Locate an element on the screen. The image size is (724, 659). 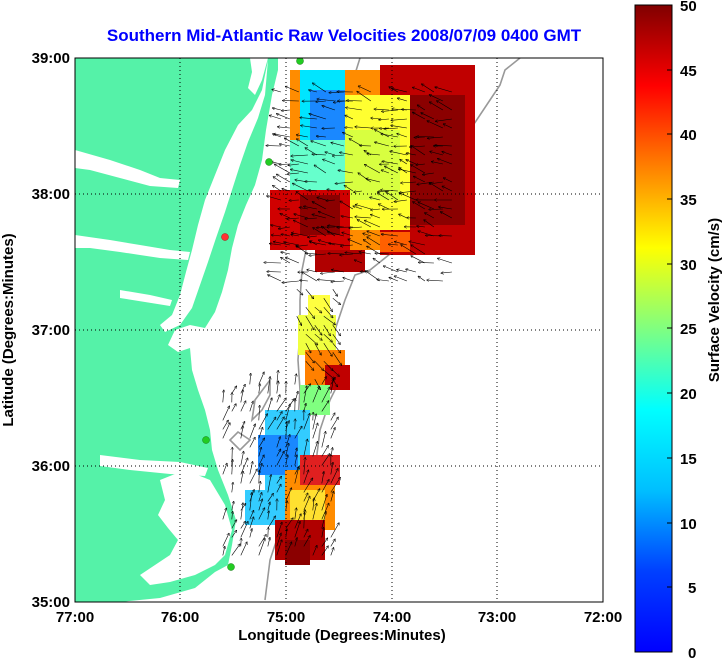
y-tick-label: 38:00 is located at coordinates (51, 194).